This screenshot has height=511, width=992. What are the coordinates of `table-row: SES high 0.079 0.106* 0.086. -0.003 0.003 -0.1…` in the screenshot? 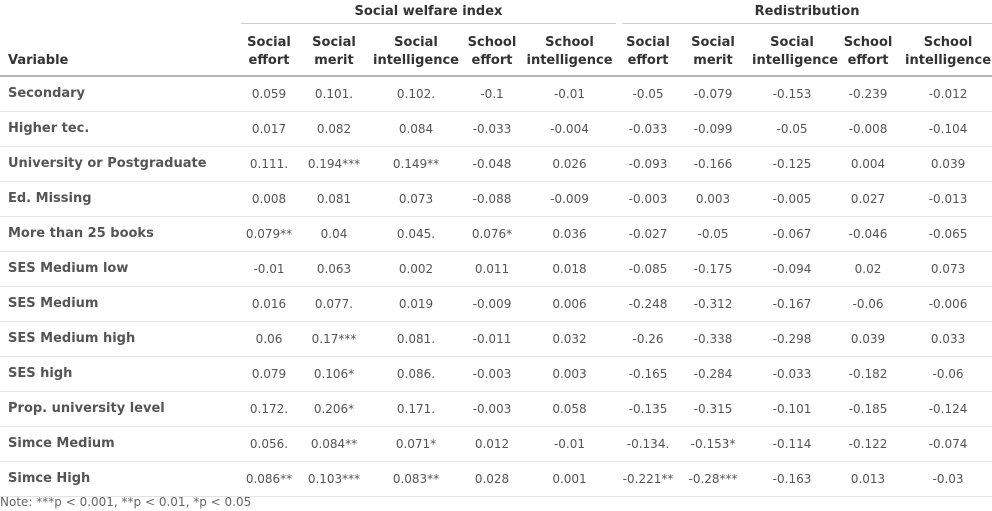 It's located at (496, 374).